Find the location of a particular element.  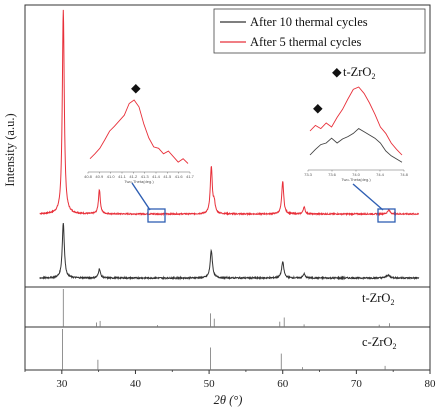

marker-phase-label: t-ZrO2 is located at coordinates (359, 73).